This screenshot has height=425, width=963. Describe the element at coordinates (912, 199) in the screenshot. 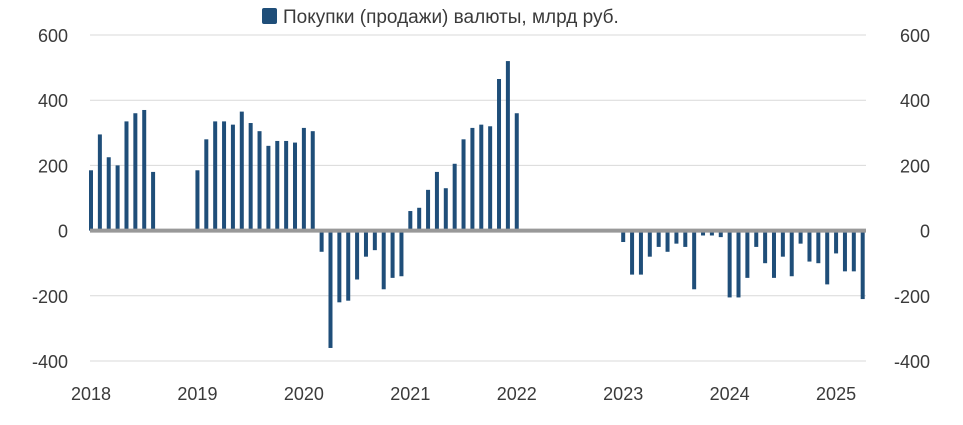

I see `y-axis-right: 600 400 200 0 -200 -400` at that location.